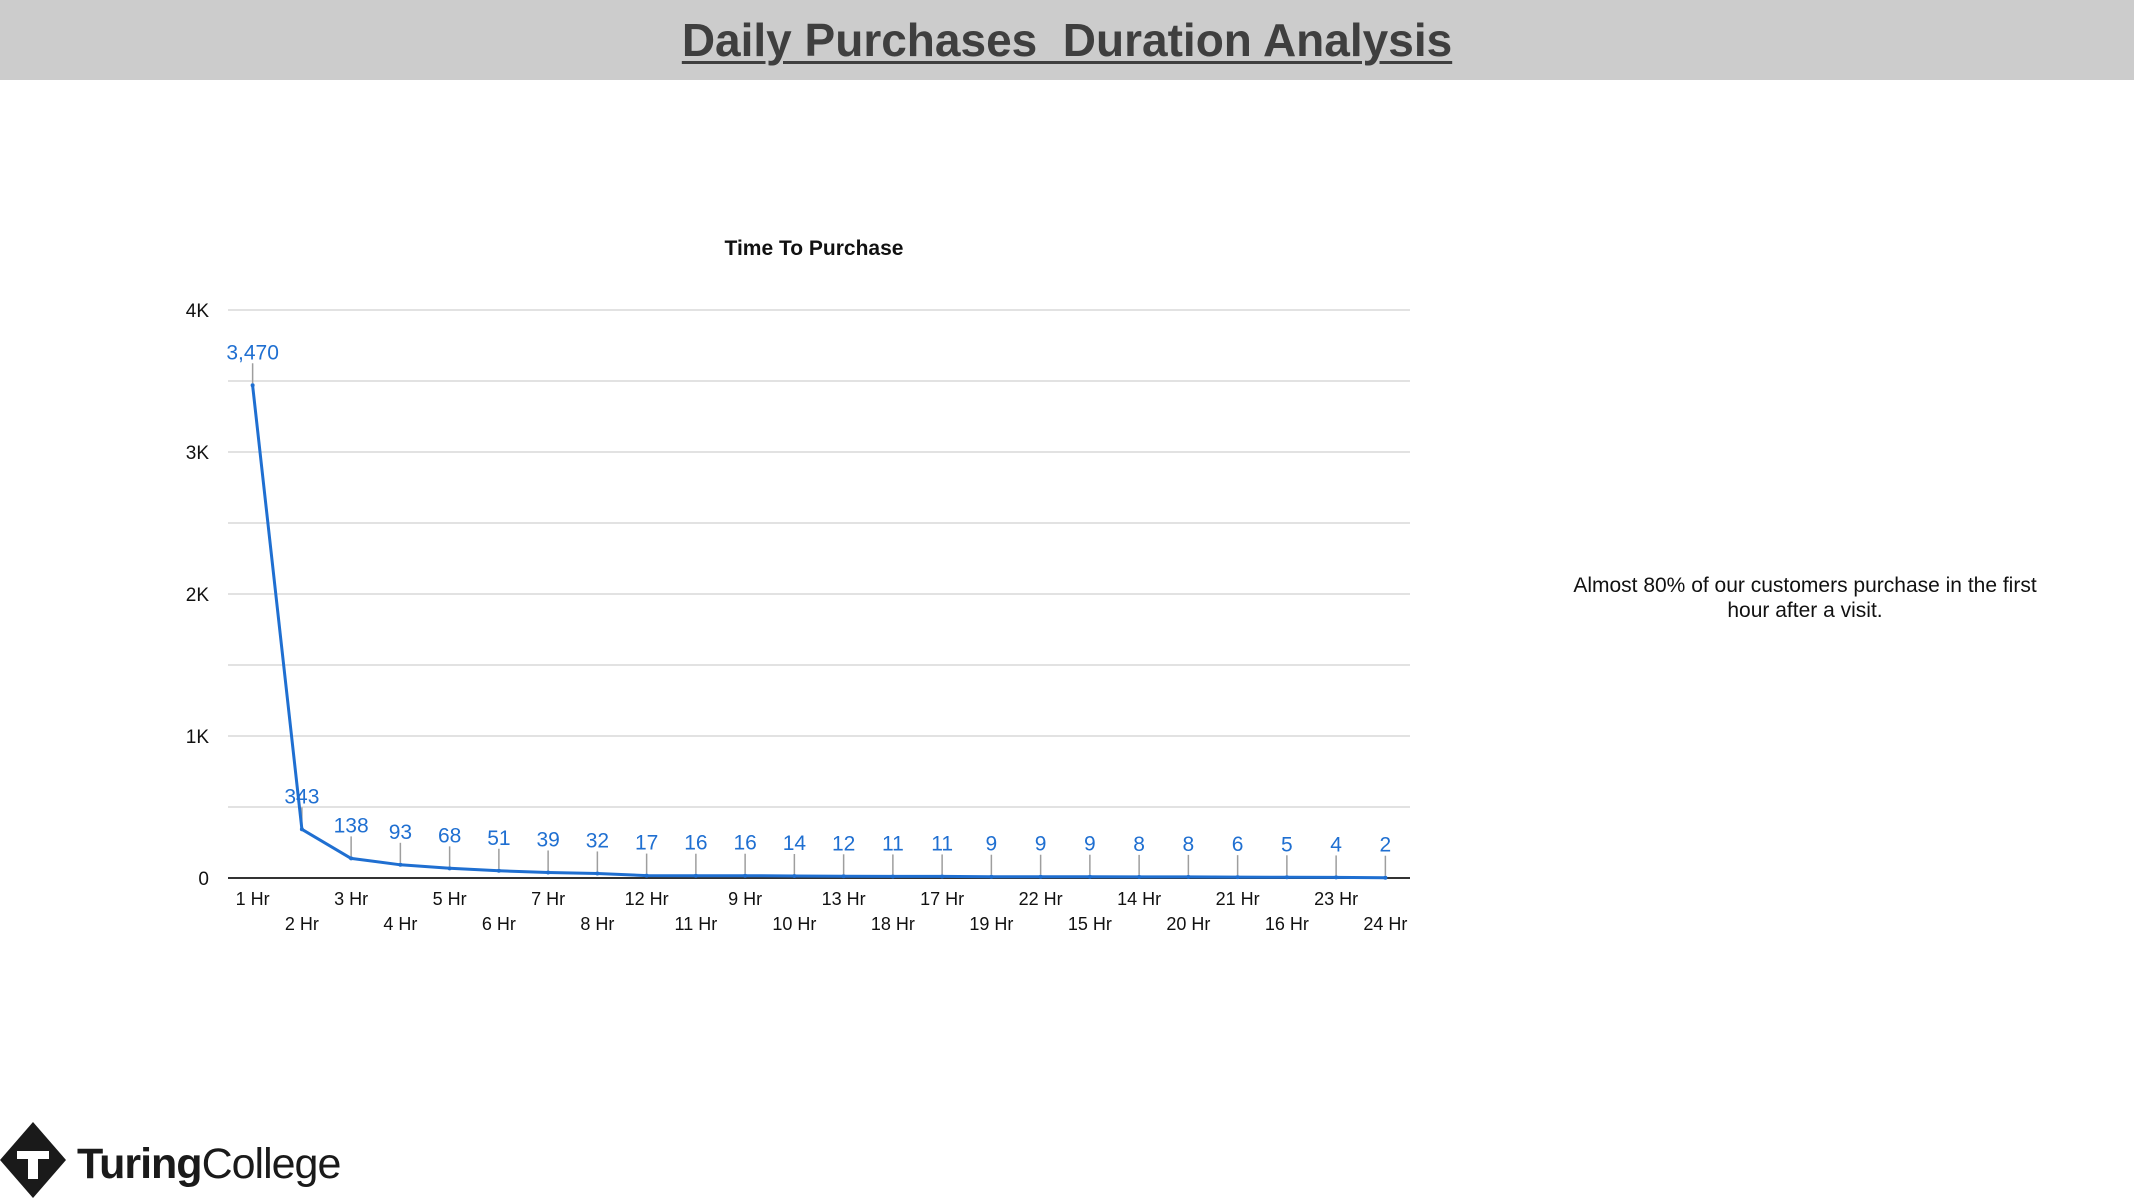 The width and height of the screenshot is (2134, 1200). What do you see at coordinates (33, 1160) in the screenshot?
I see `turing-logo-icon` at bounding box center [33, 1160].